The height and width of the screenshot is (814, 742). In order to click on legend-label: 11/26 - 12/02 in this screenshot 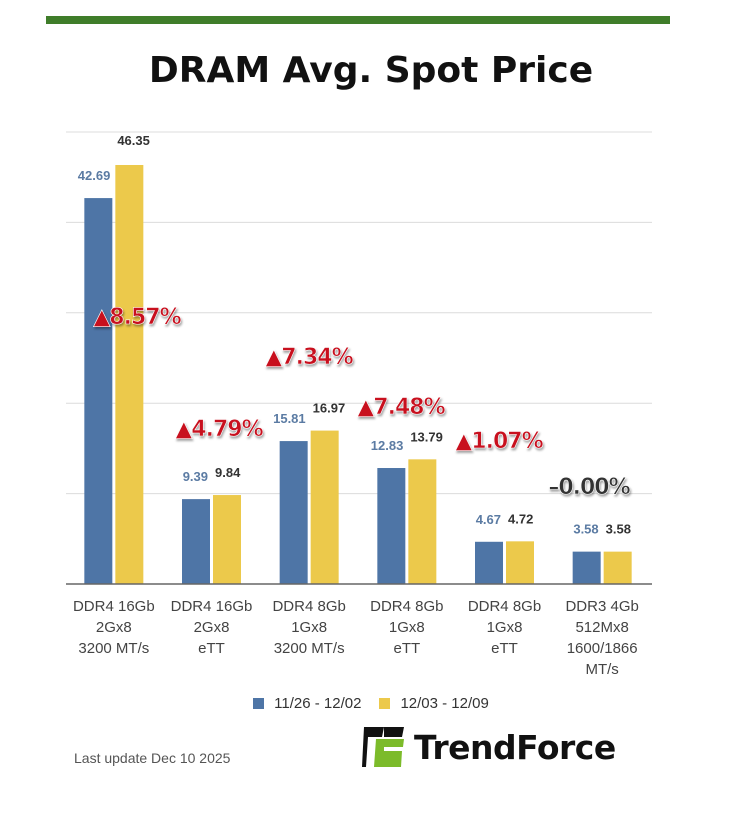, I will do `click(318, 703)`.